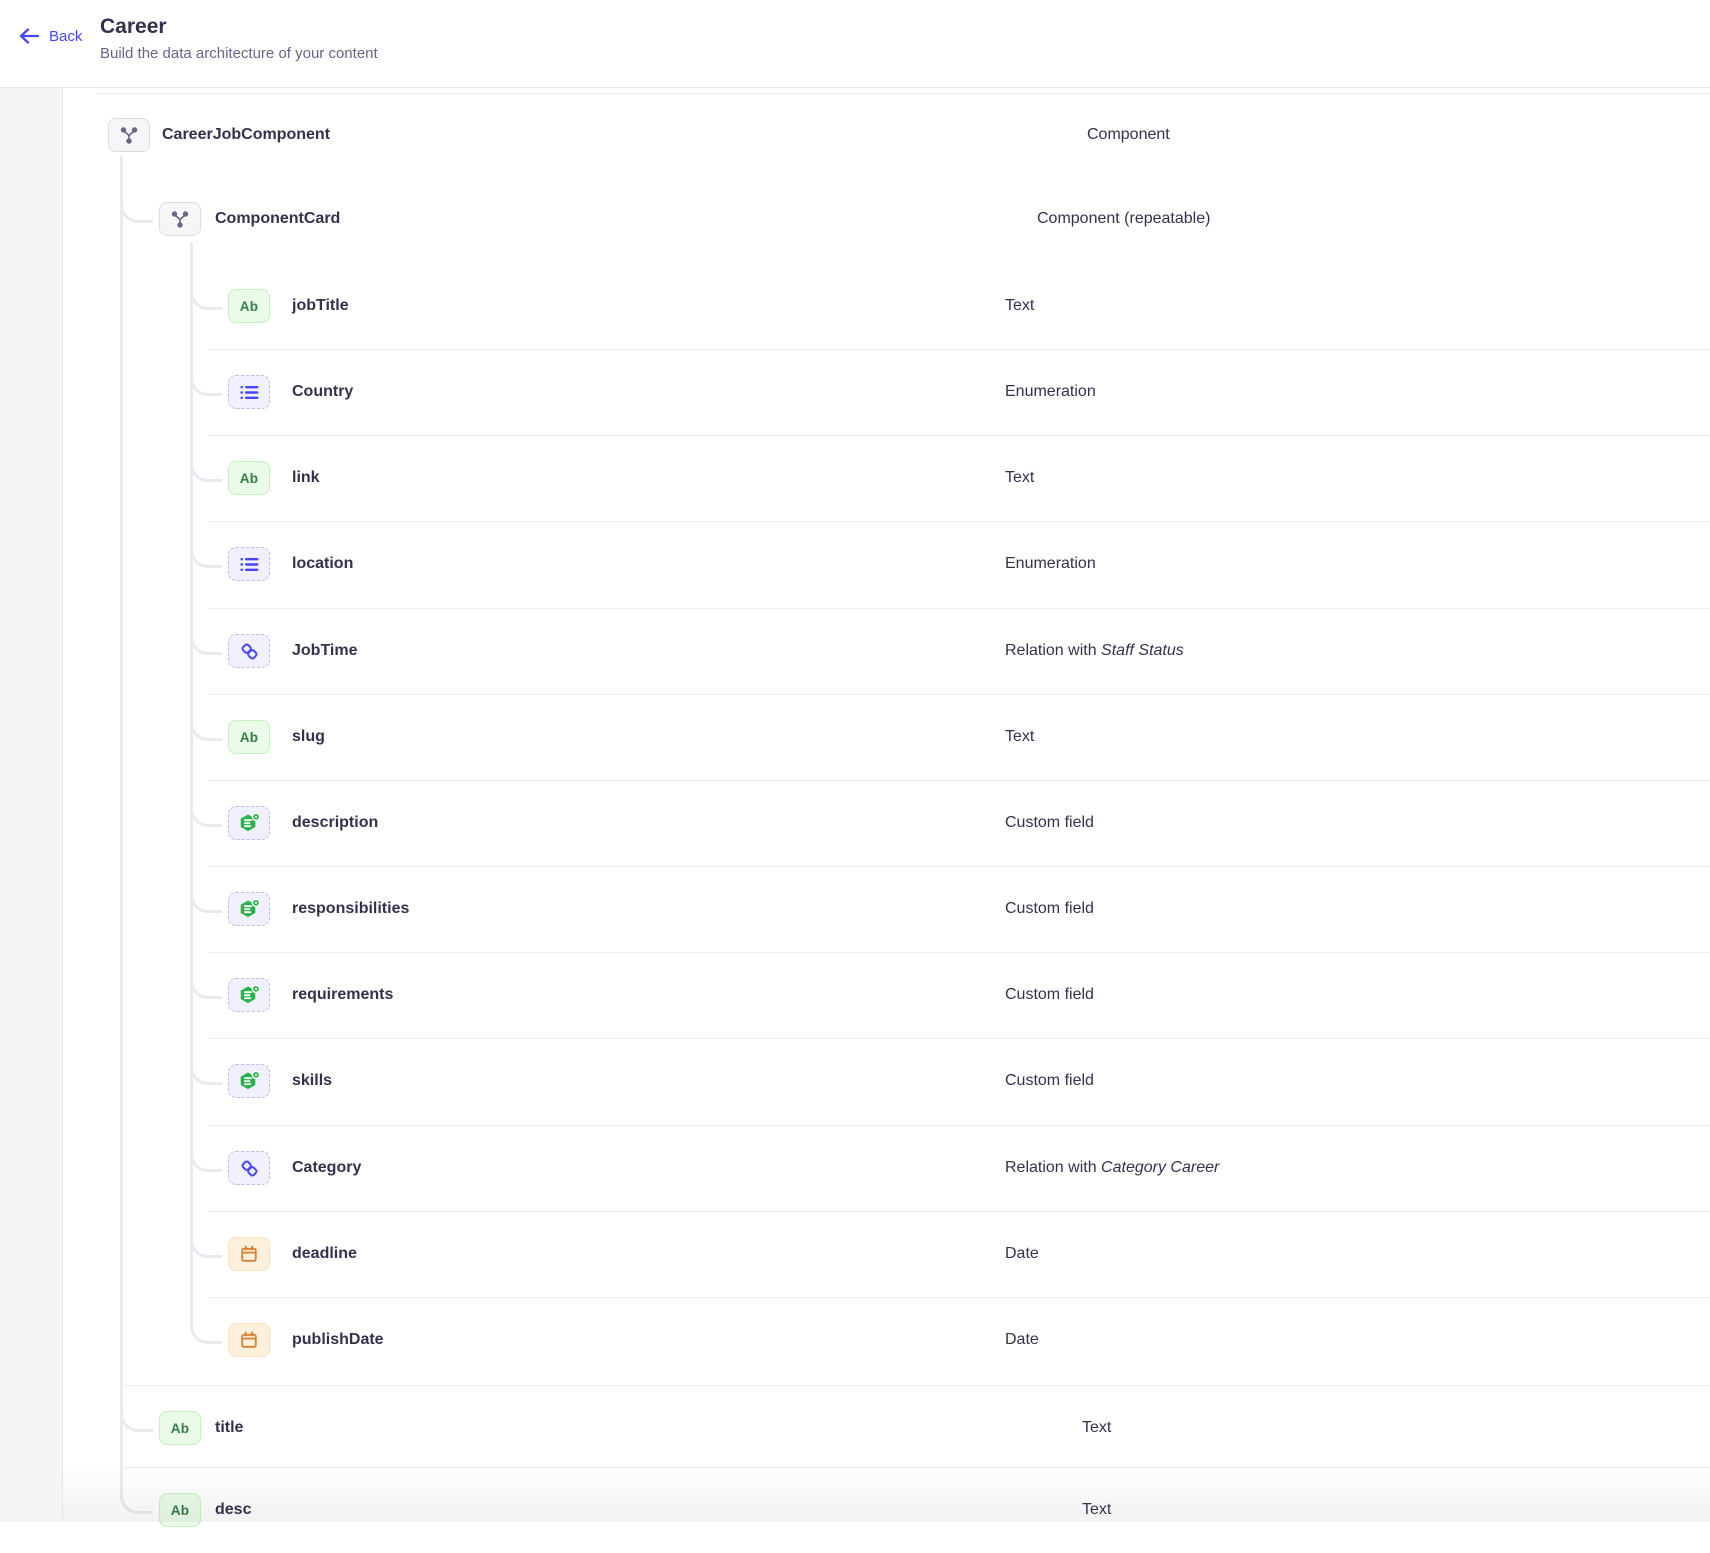  I want to click on field-name: location, so click(323, 563).